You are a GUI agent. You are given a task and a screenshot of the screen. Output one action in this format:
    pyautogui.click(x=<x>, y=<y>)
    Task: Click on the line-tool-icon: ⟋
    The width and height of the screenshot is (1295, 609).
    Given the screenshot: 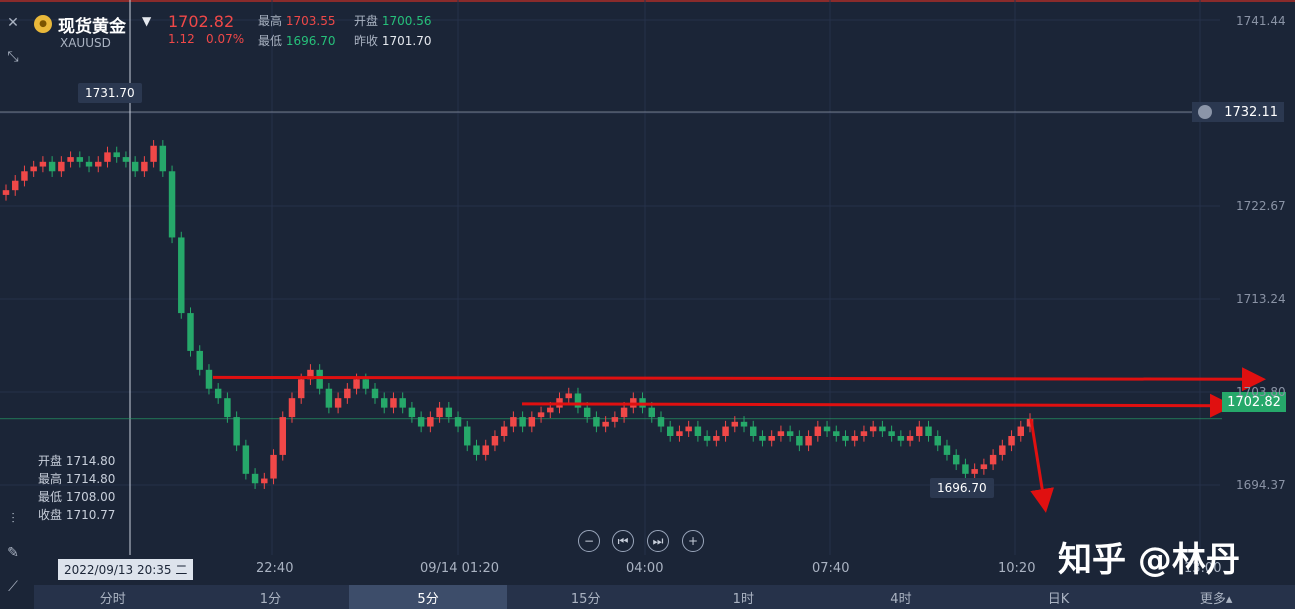 What is the action you would take?
    pyautogui.click(x=13, y=587)
    